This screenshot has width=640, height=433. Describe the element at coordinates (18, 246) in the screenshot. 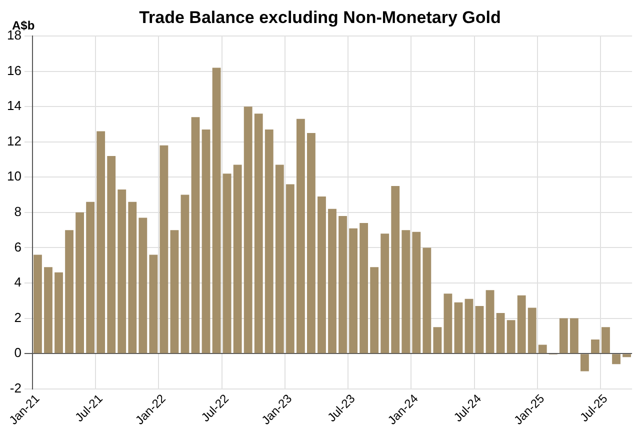

I see `y-tick-label: 6` at that location.